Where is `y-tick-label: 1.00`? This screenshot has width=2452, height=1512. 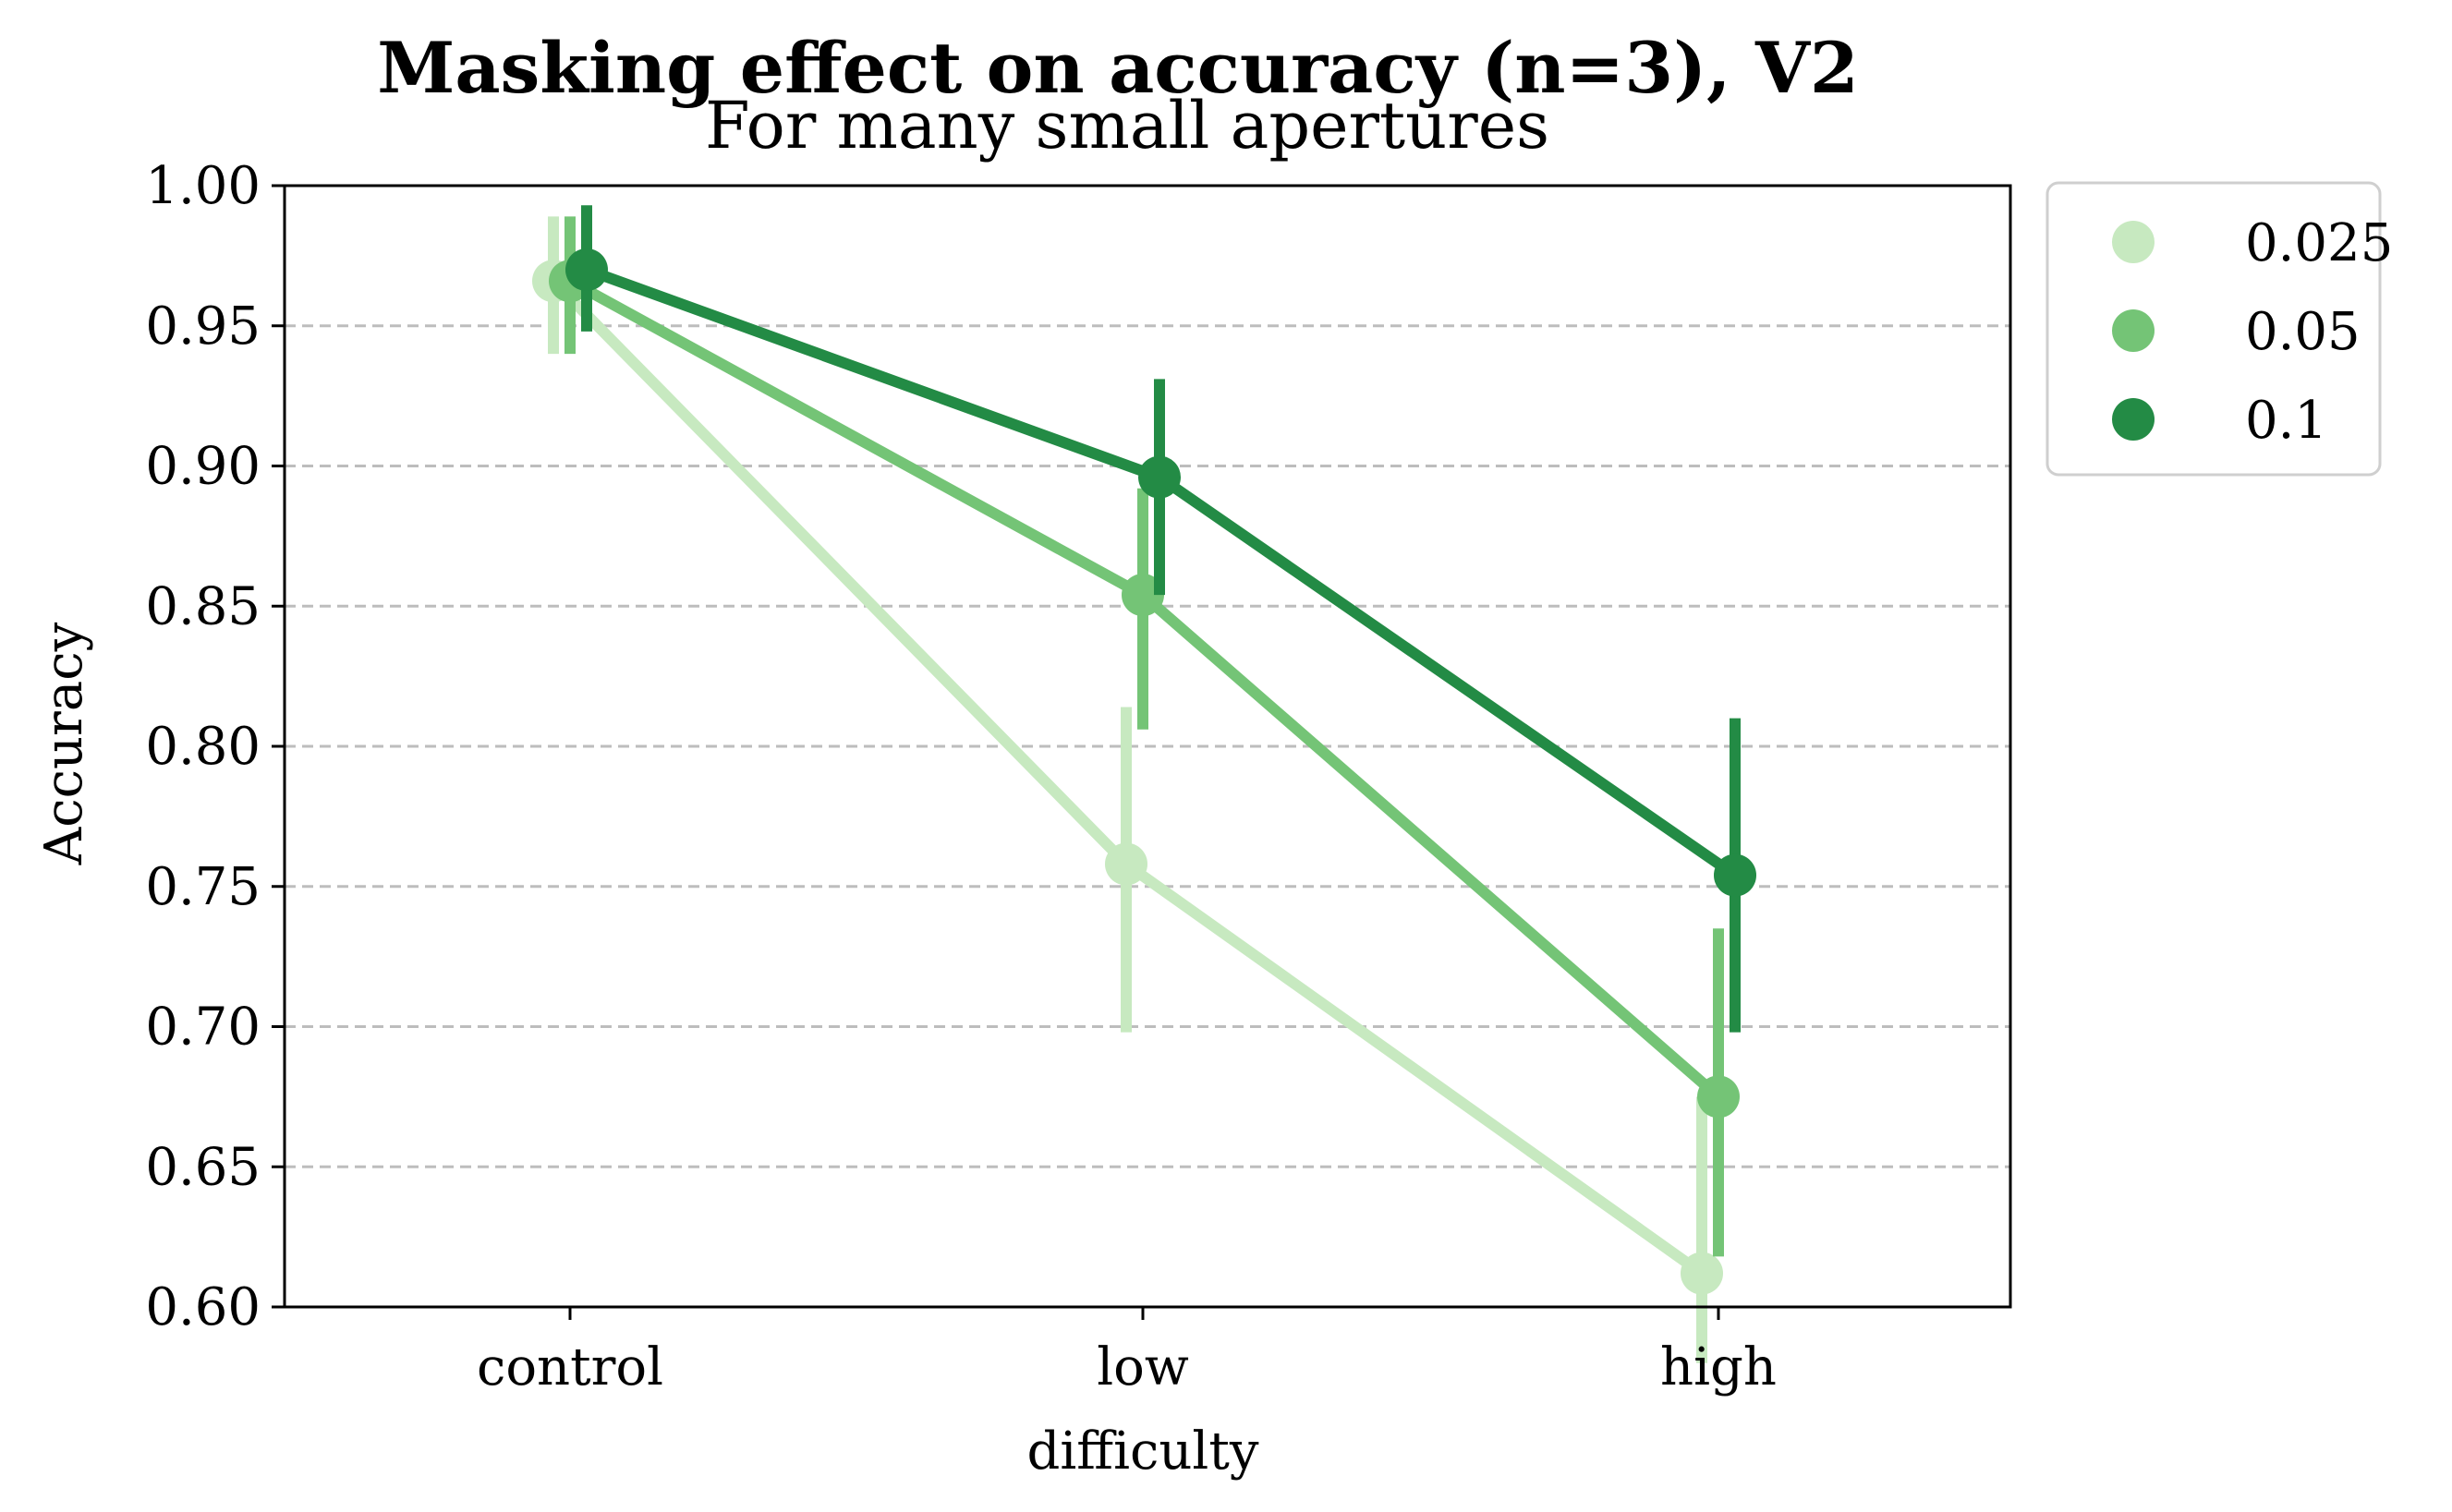
y-tick-label: 1.00 is located at coordinates (203, 186).